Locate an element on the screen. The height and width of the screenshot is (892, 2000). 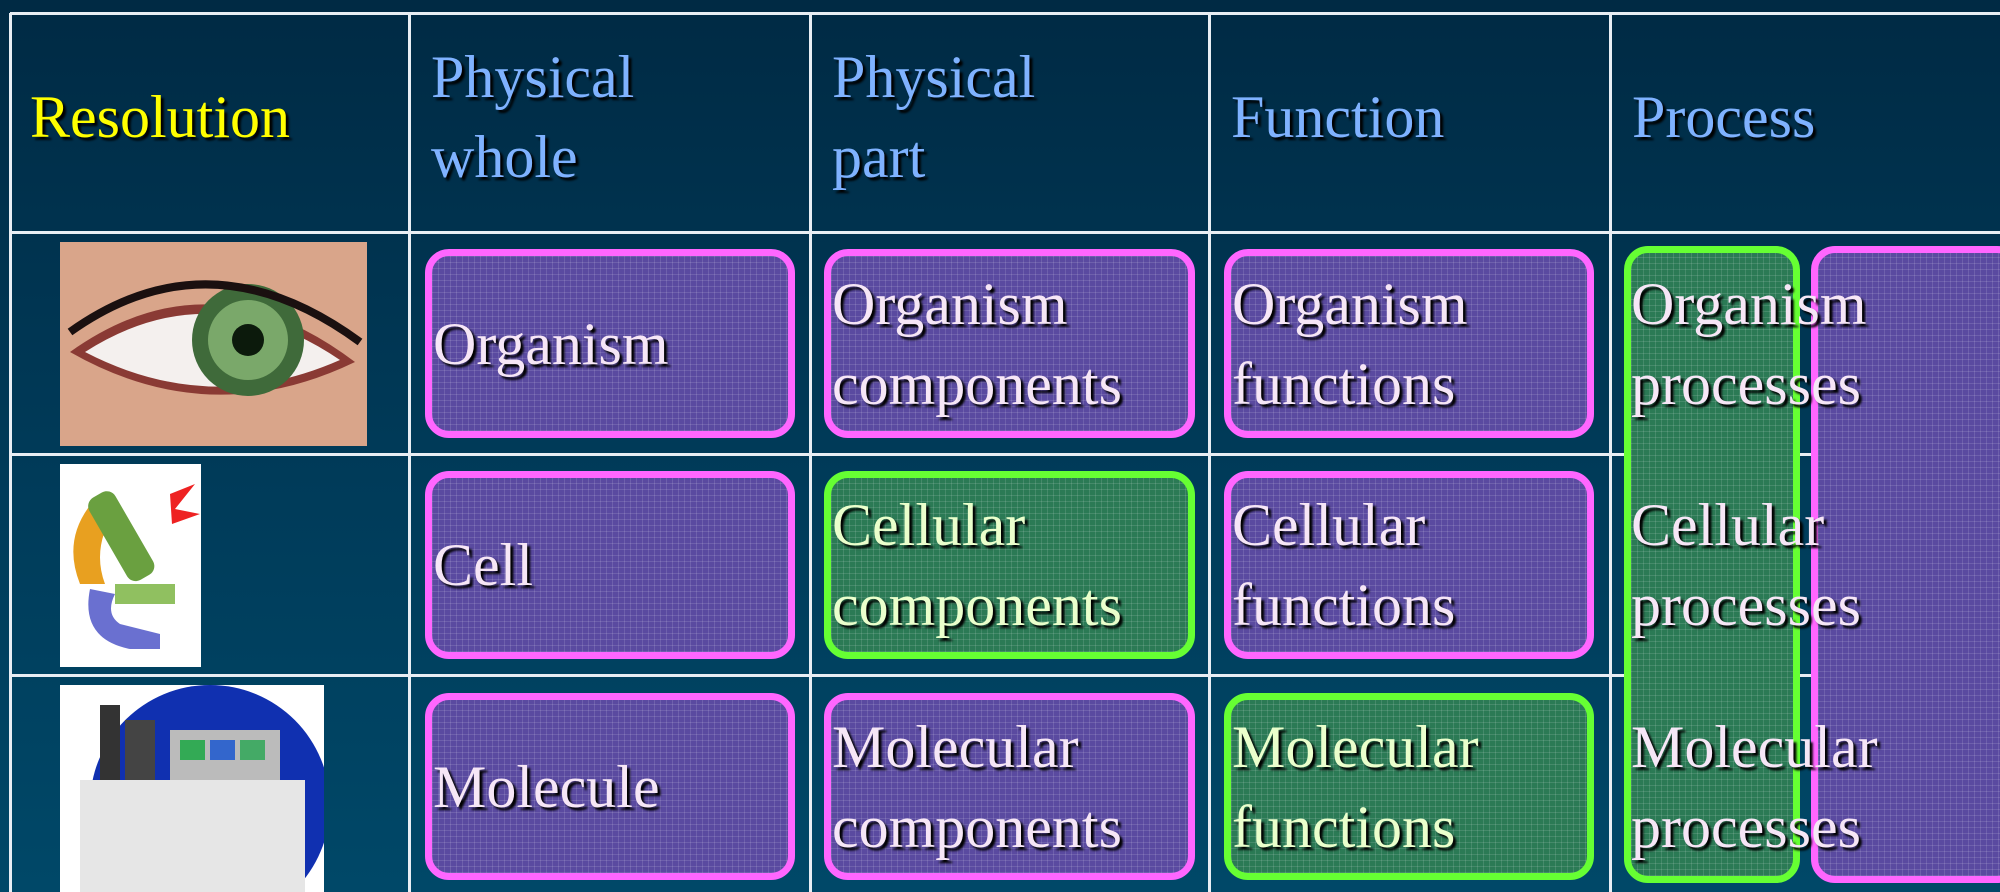
text-line: Resolution is located at coordinates (160, 116).